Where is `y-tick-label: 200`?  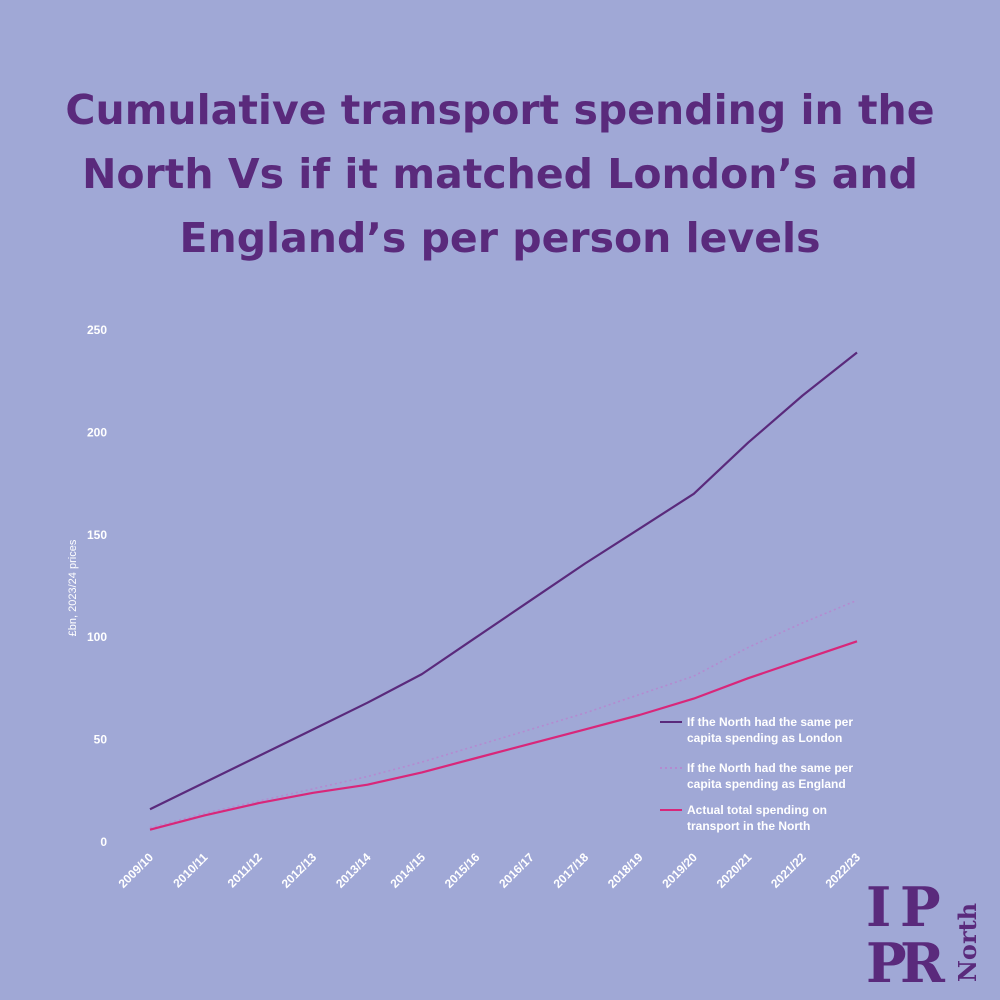
y-tick-label: 200 is located at coordinates (97, 432).